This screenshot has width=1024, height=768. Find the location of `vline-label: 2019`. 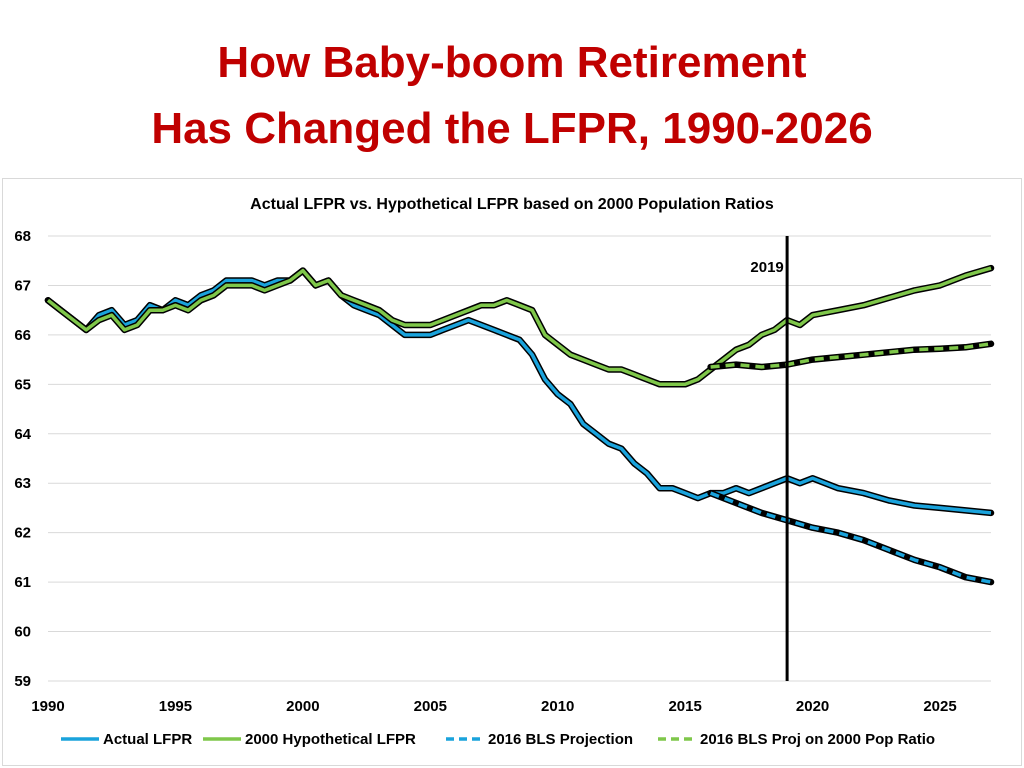

vline-label: 2019 is located at coordinates (766, 267).